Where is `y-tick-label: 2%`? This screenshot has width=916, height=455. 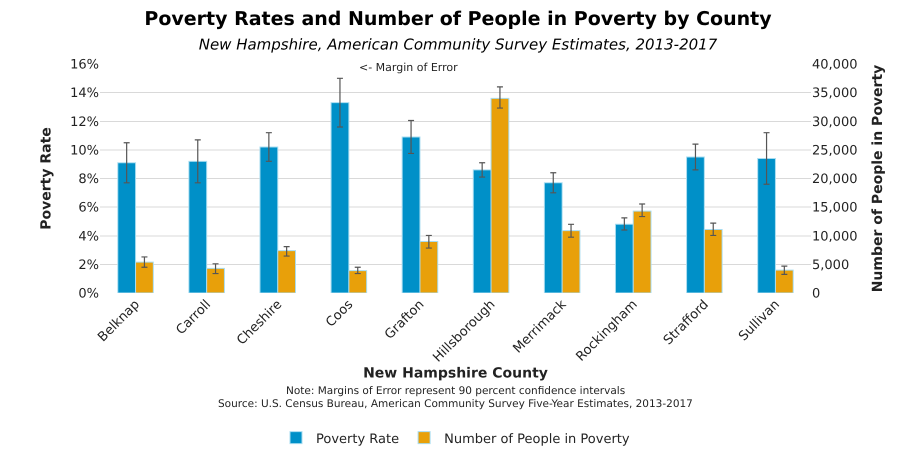 y-tick-label: 2% is located at coordinates (88, 265).